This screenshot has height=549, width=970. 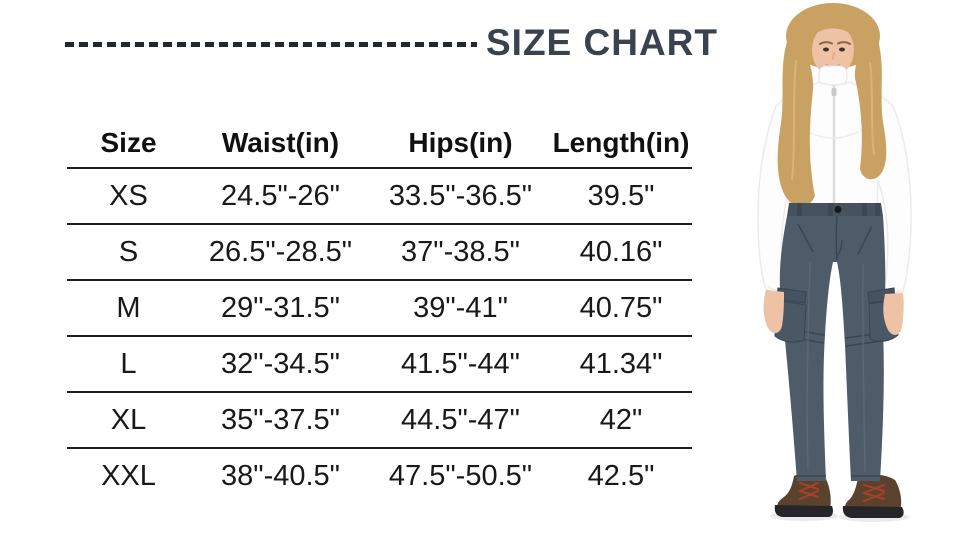 What do you see at coordinates (280, 144) in the screenshot?
I see `column-header-waist: Waist(in)` at bounding box center [280, 144].